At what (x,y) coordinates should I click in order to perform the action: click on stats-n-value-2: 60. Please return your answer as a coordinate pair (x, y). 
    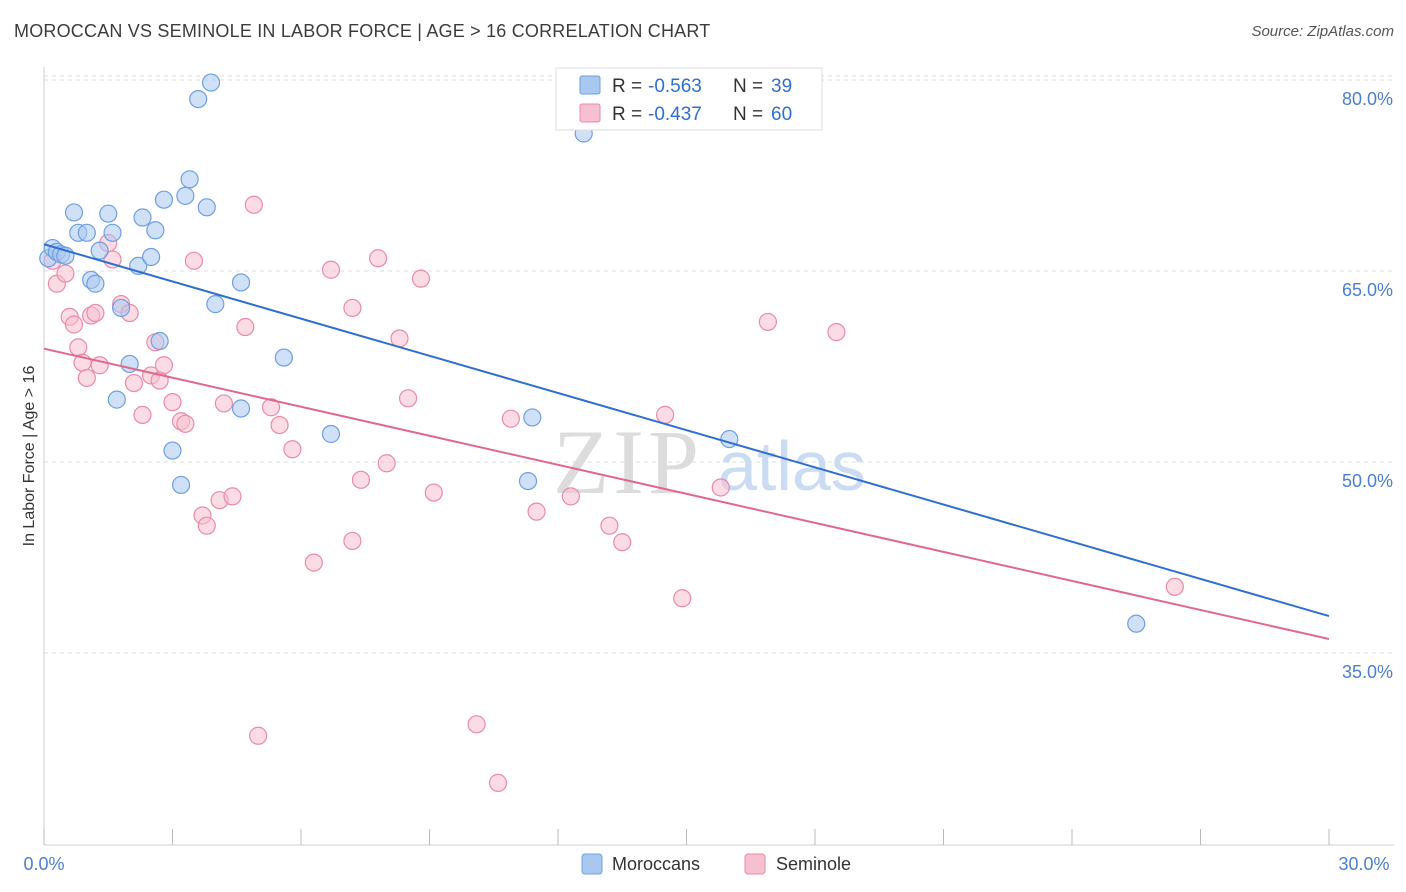
    Looking at the image, I should click on (781, 114).